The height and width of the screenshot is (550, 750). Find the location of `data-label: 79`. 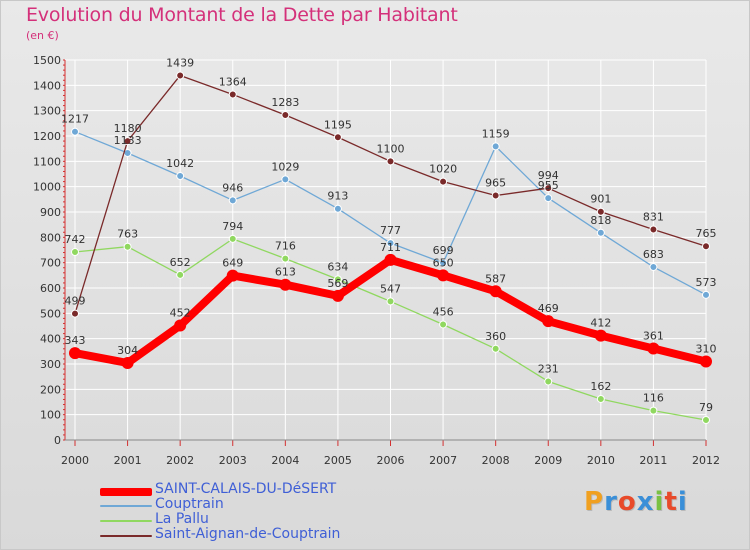

data-label: 79 is located at coordinates (706, 407).